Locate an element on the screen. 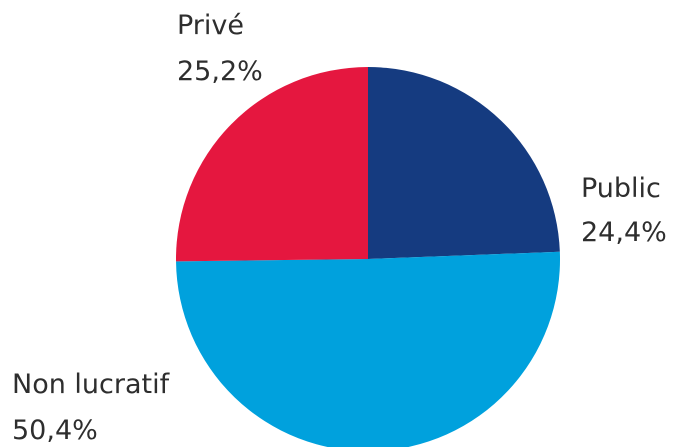 The height and width of the screenshot is (447, 687). pie-slice-priv- is located at coordinates (272, 164).